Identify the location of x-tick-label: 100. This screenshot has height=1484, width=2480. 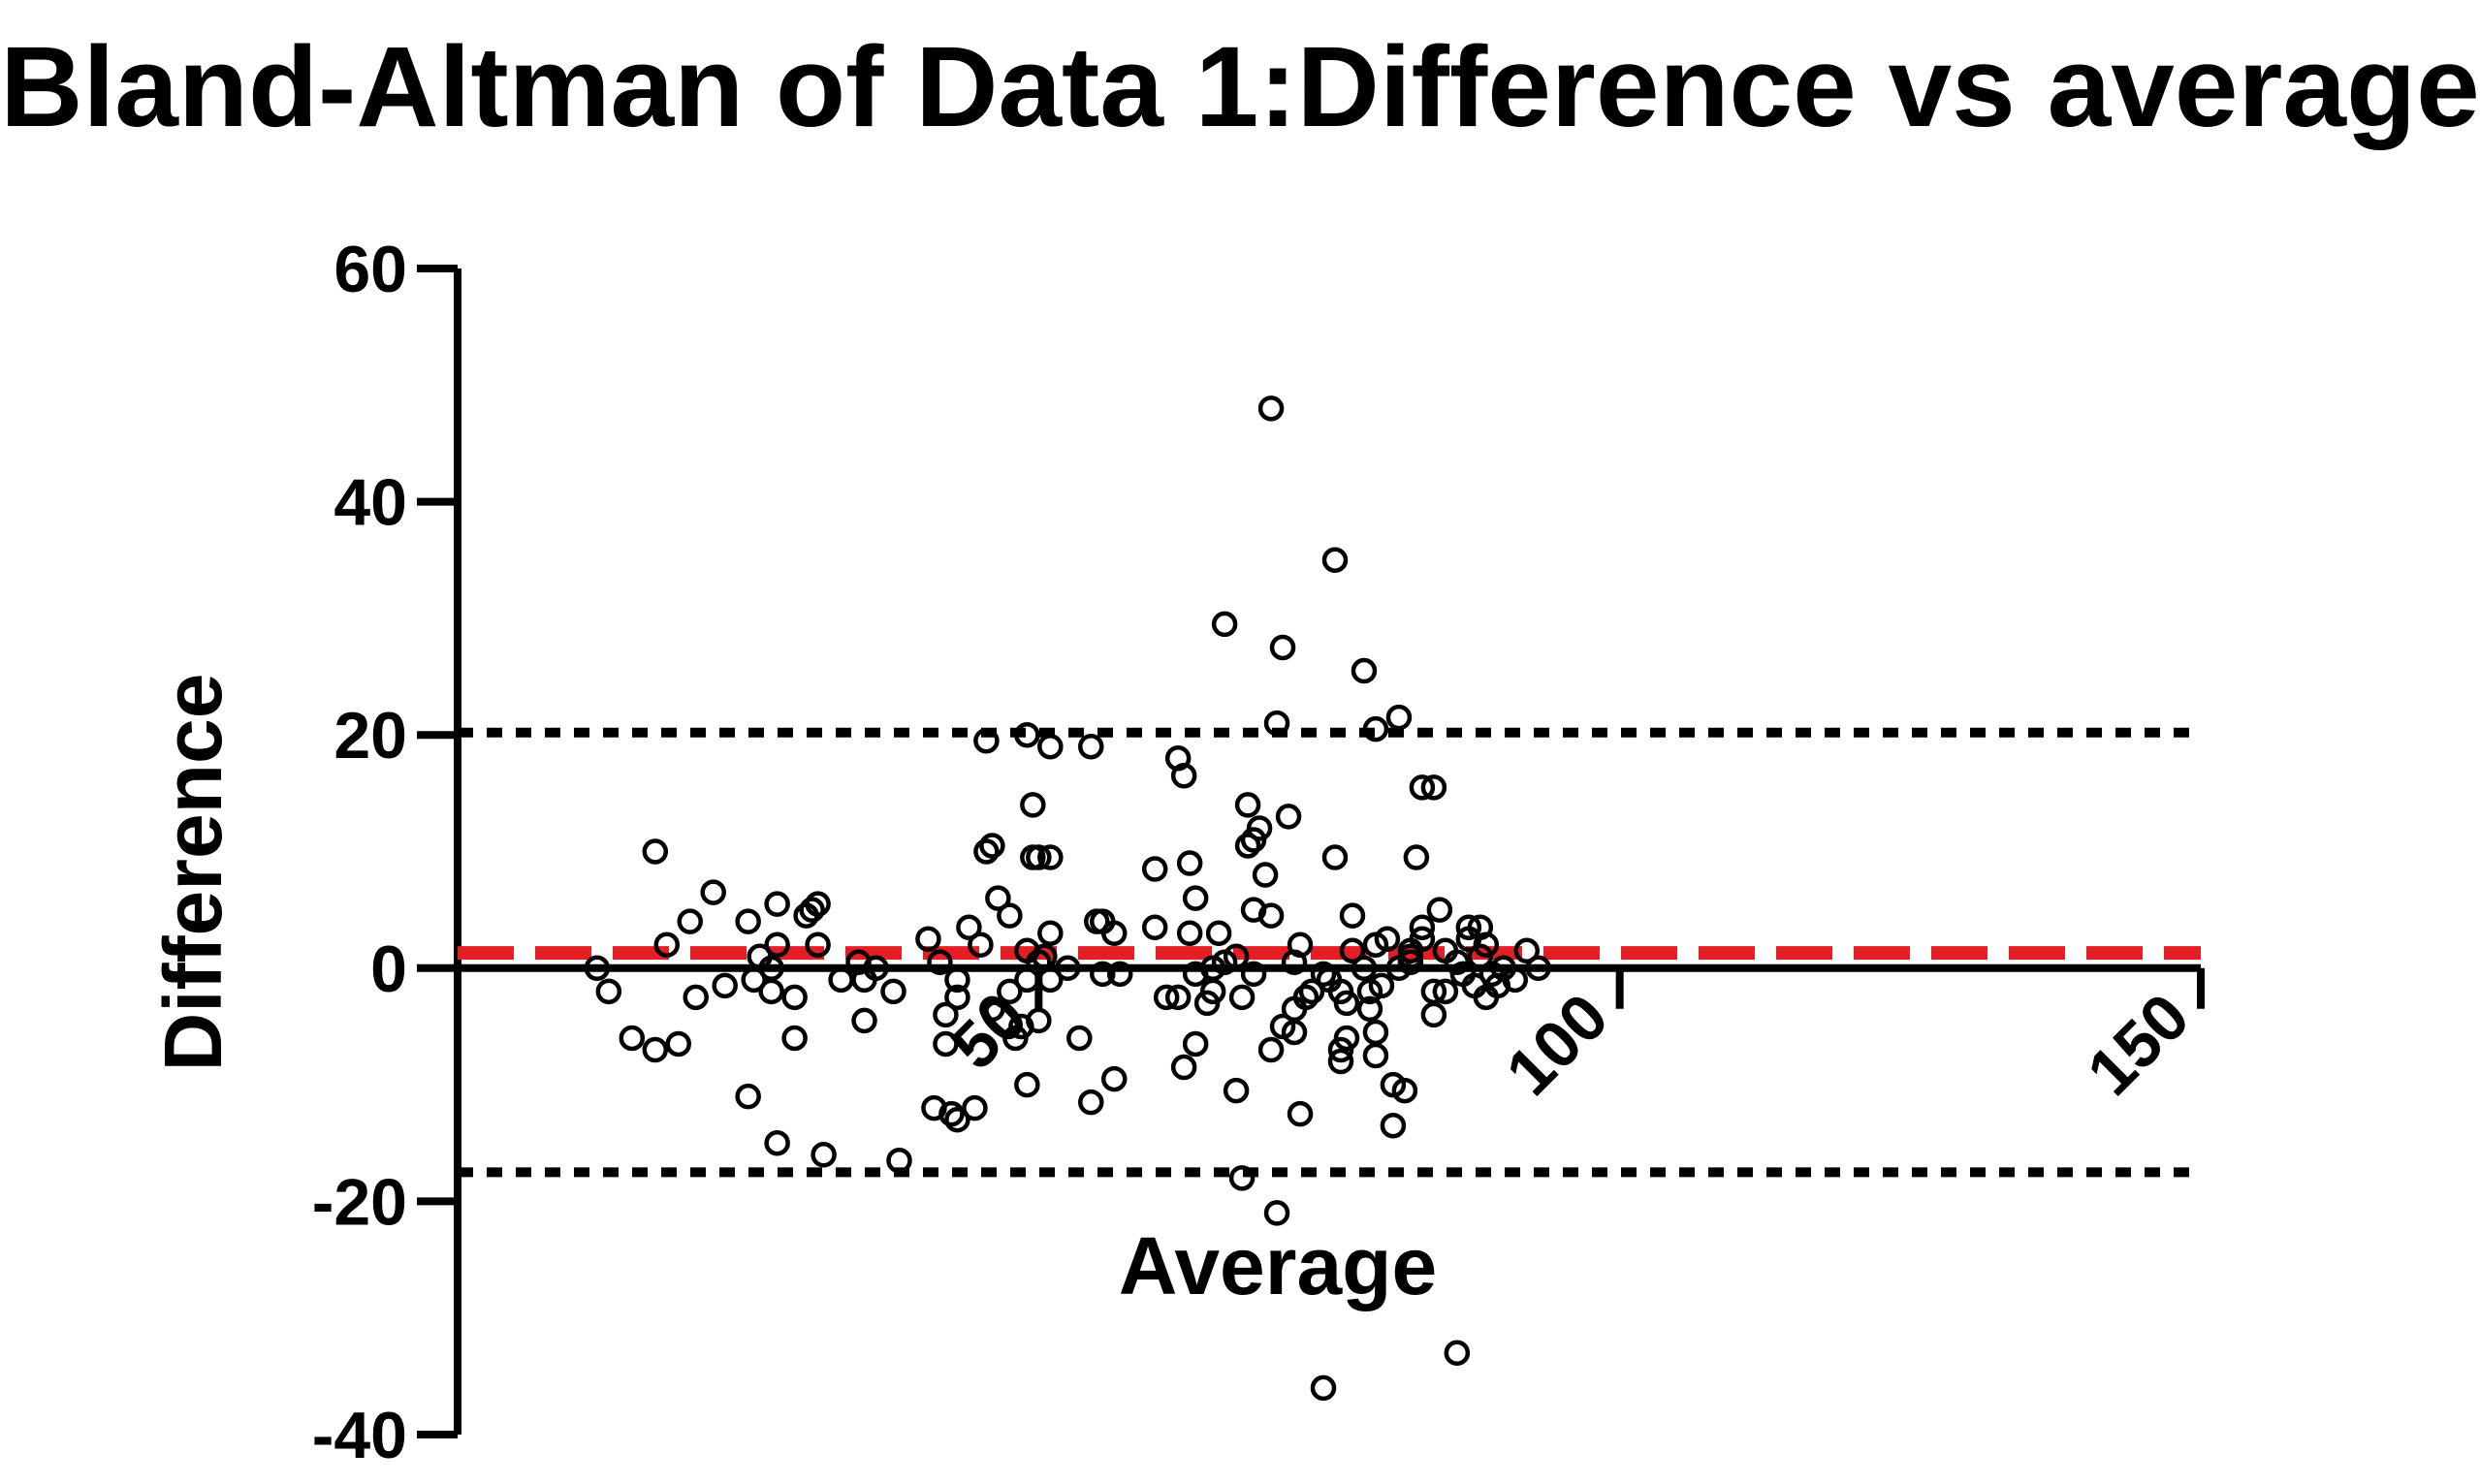
(1557, 1045).